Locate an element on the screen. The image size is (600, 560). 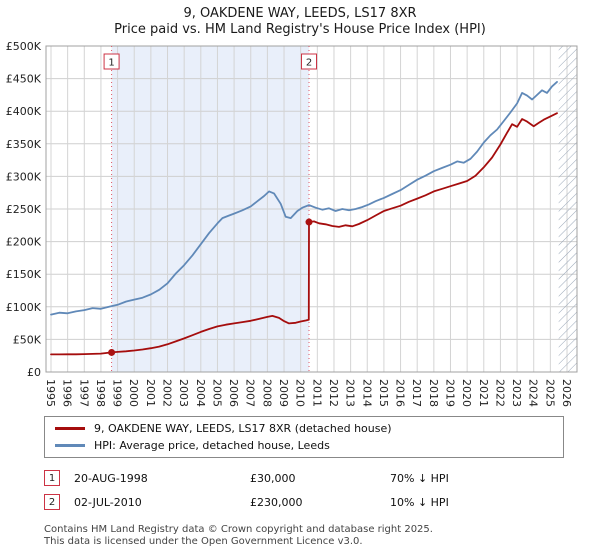
x-tick-label: 2013 is located at coordinates (350, 393).